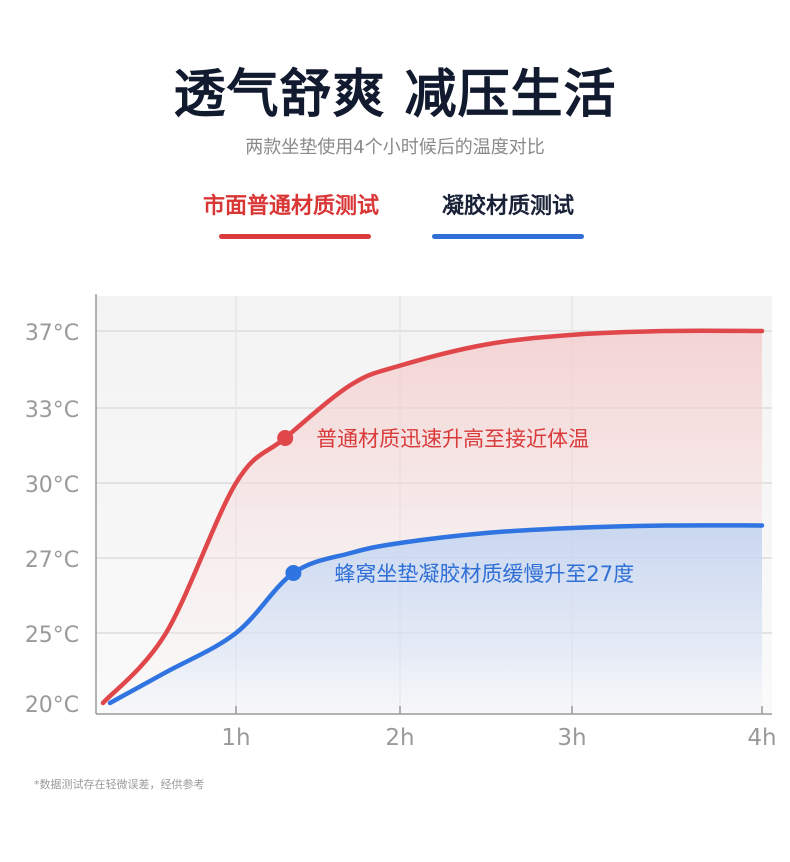 Image resolution: width=790 pixels, height=862 pixels. I want to click on annotation-label-ordinary: 普通材质迅速升高至接近体温, so click(452, 439).